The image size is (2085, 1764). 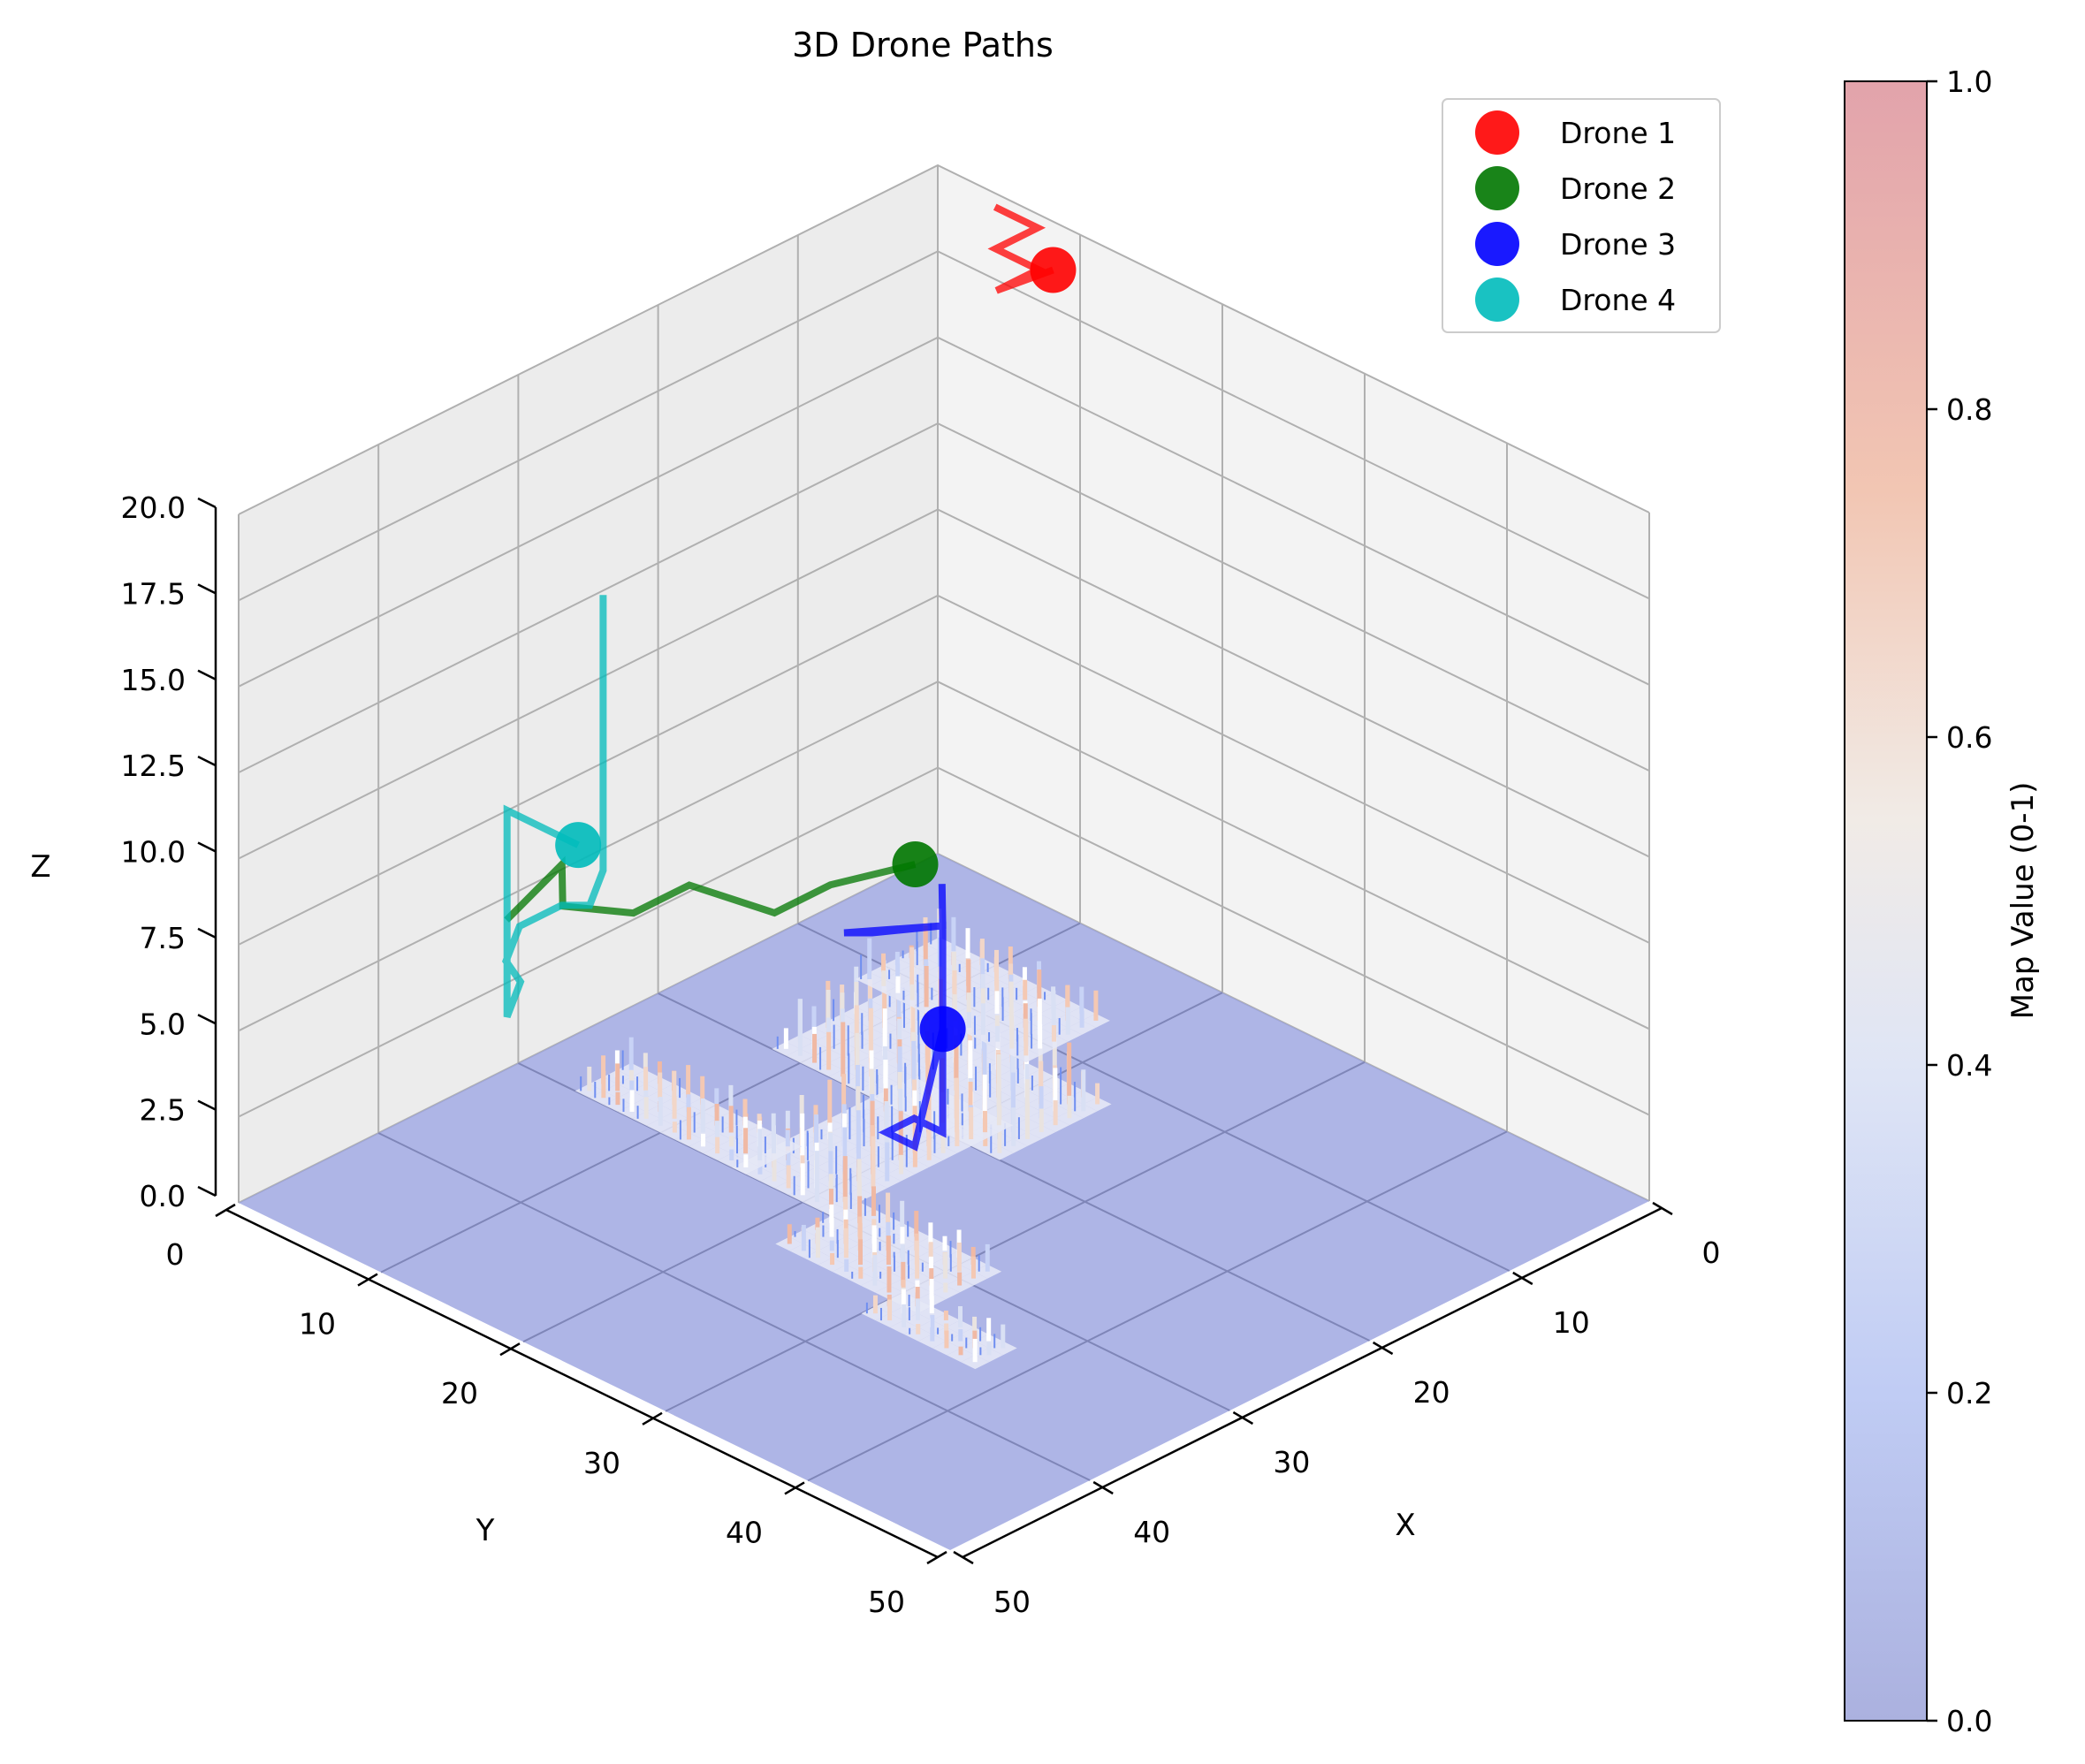 What do you see at coordinates (1405, 1525) in the screenshot?
I see `x-axis-label: X` at bounding box center [1405, 1525].